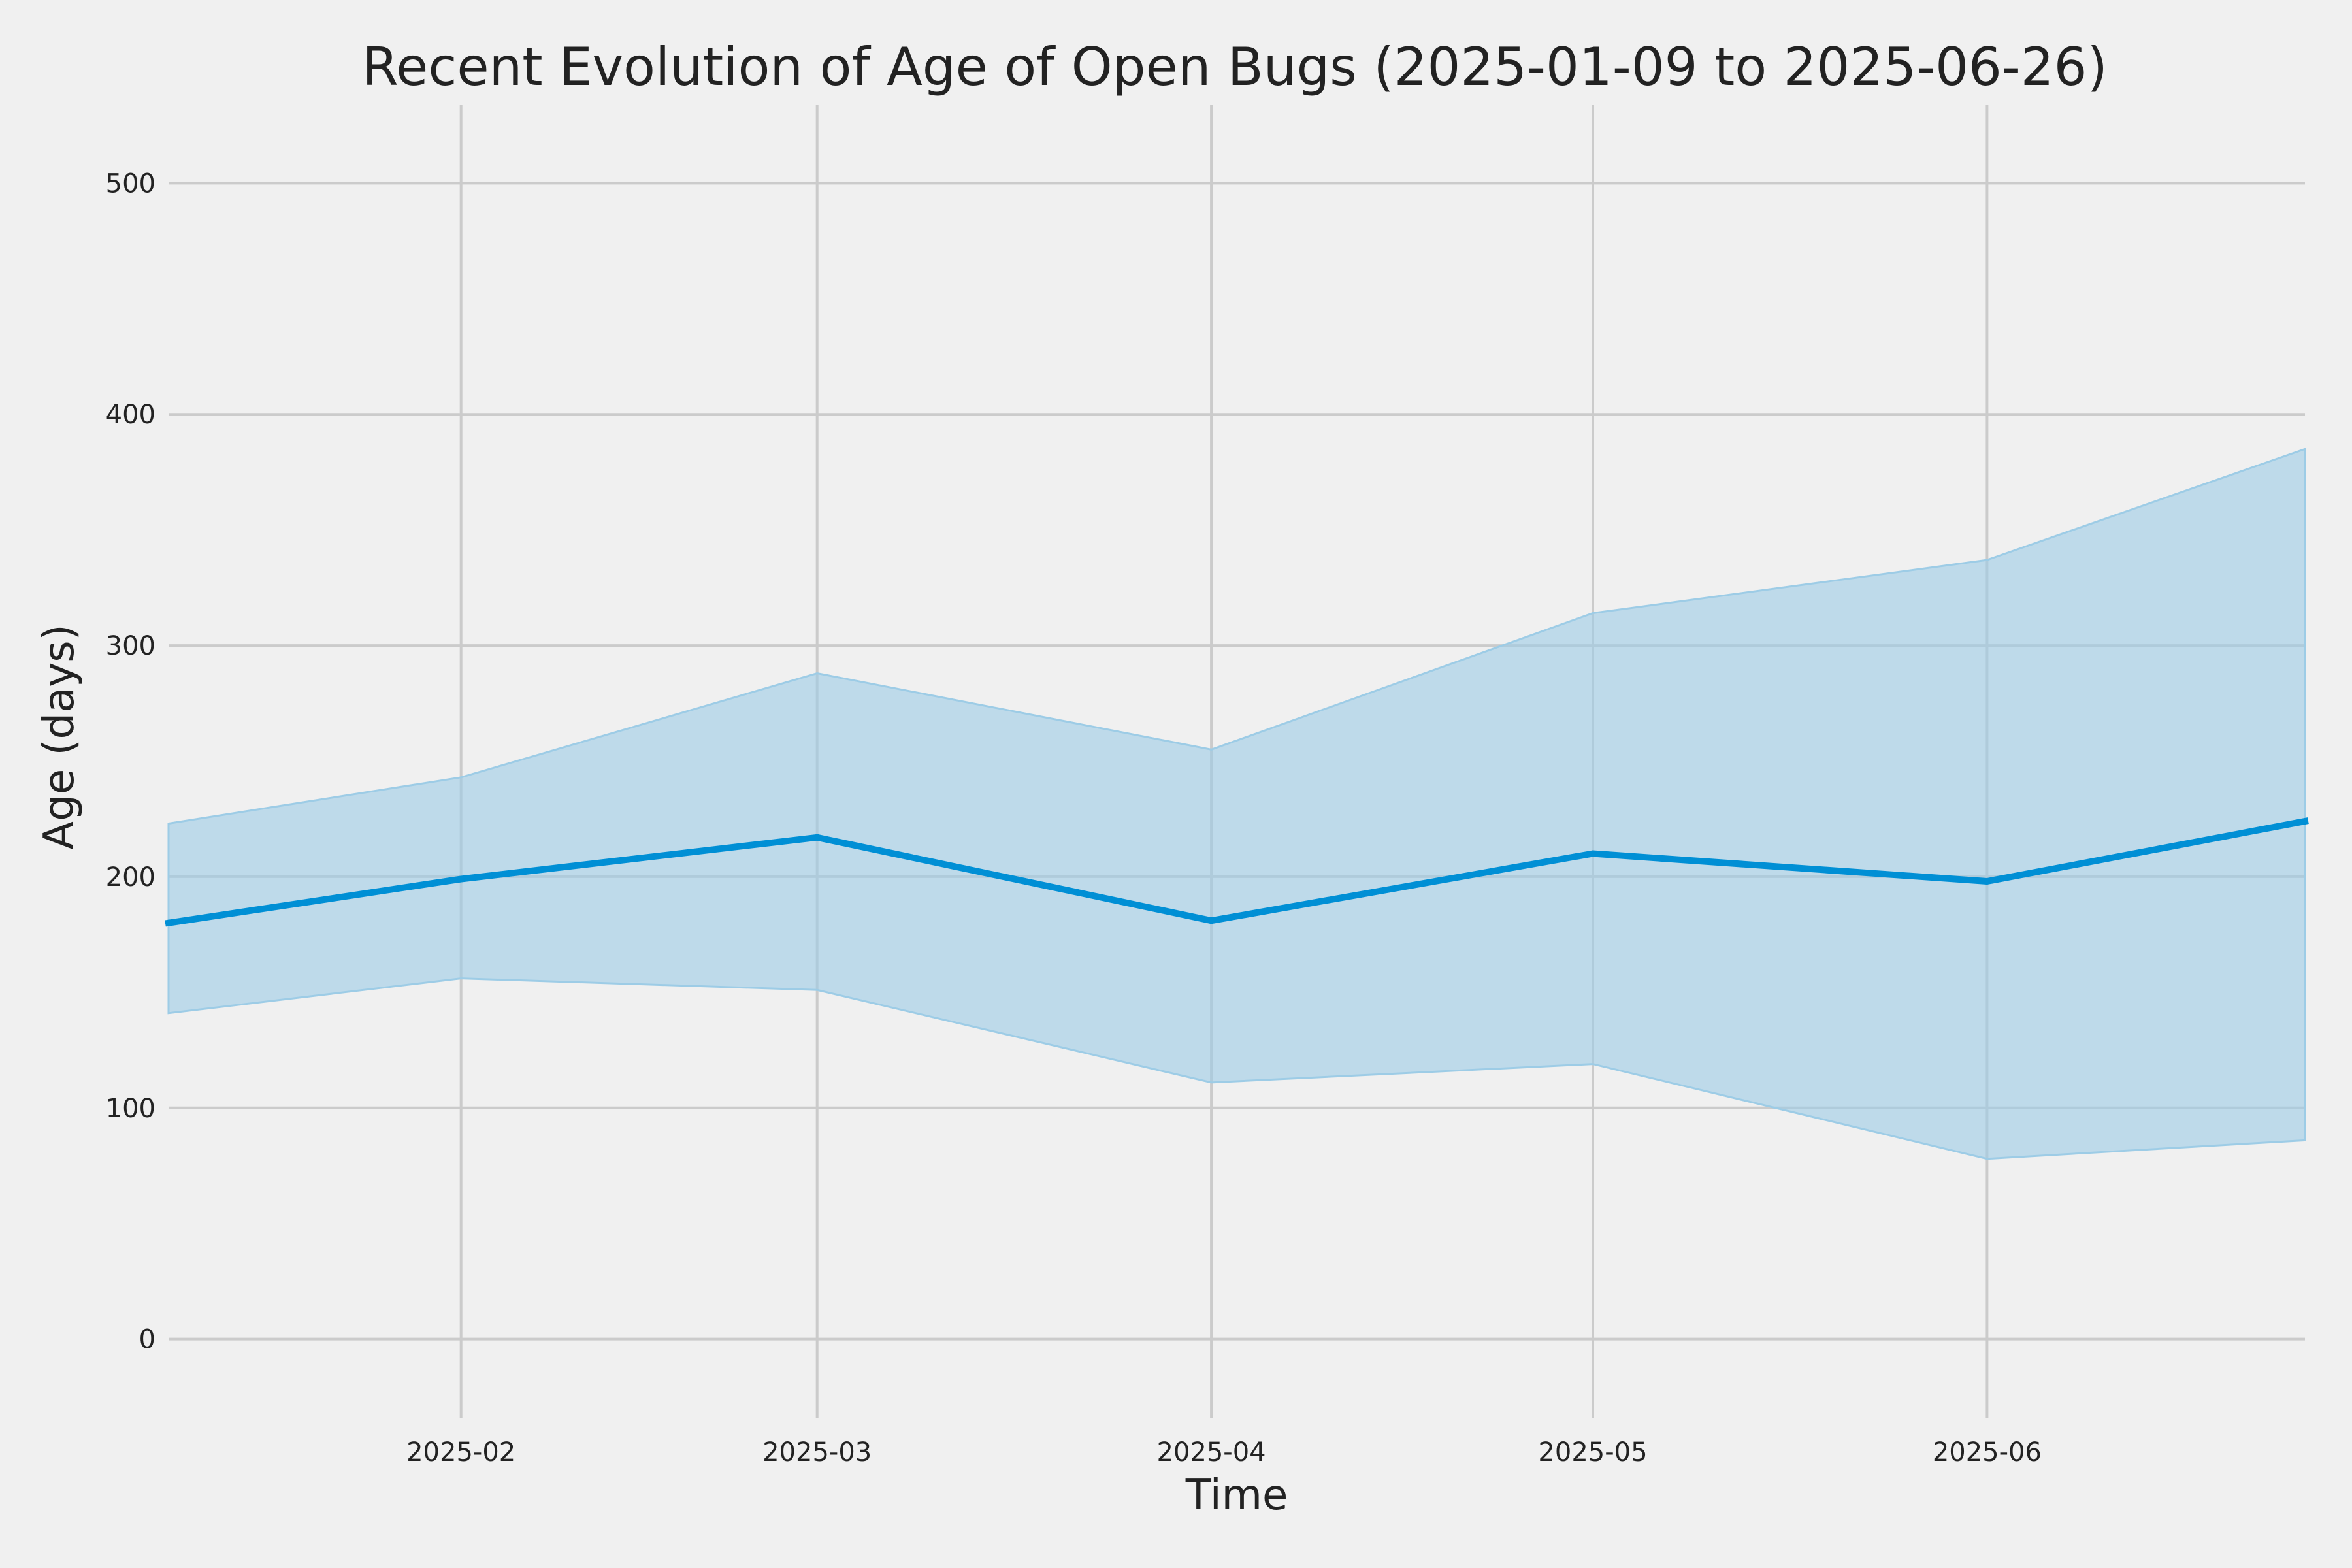 Image resolution: width=2352 pixels, height=1568 pixels. What do you see at coordinates (460, 1452) in the screenshot?
I see `x-tick-label: 2025-02` at bounding box center [460, 1452].